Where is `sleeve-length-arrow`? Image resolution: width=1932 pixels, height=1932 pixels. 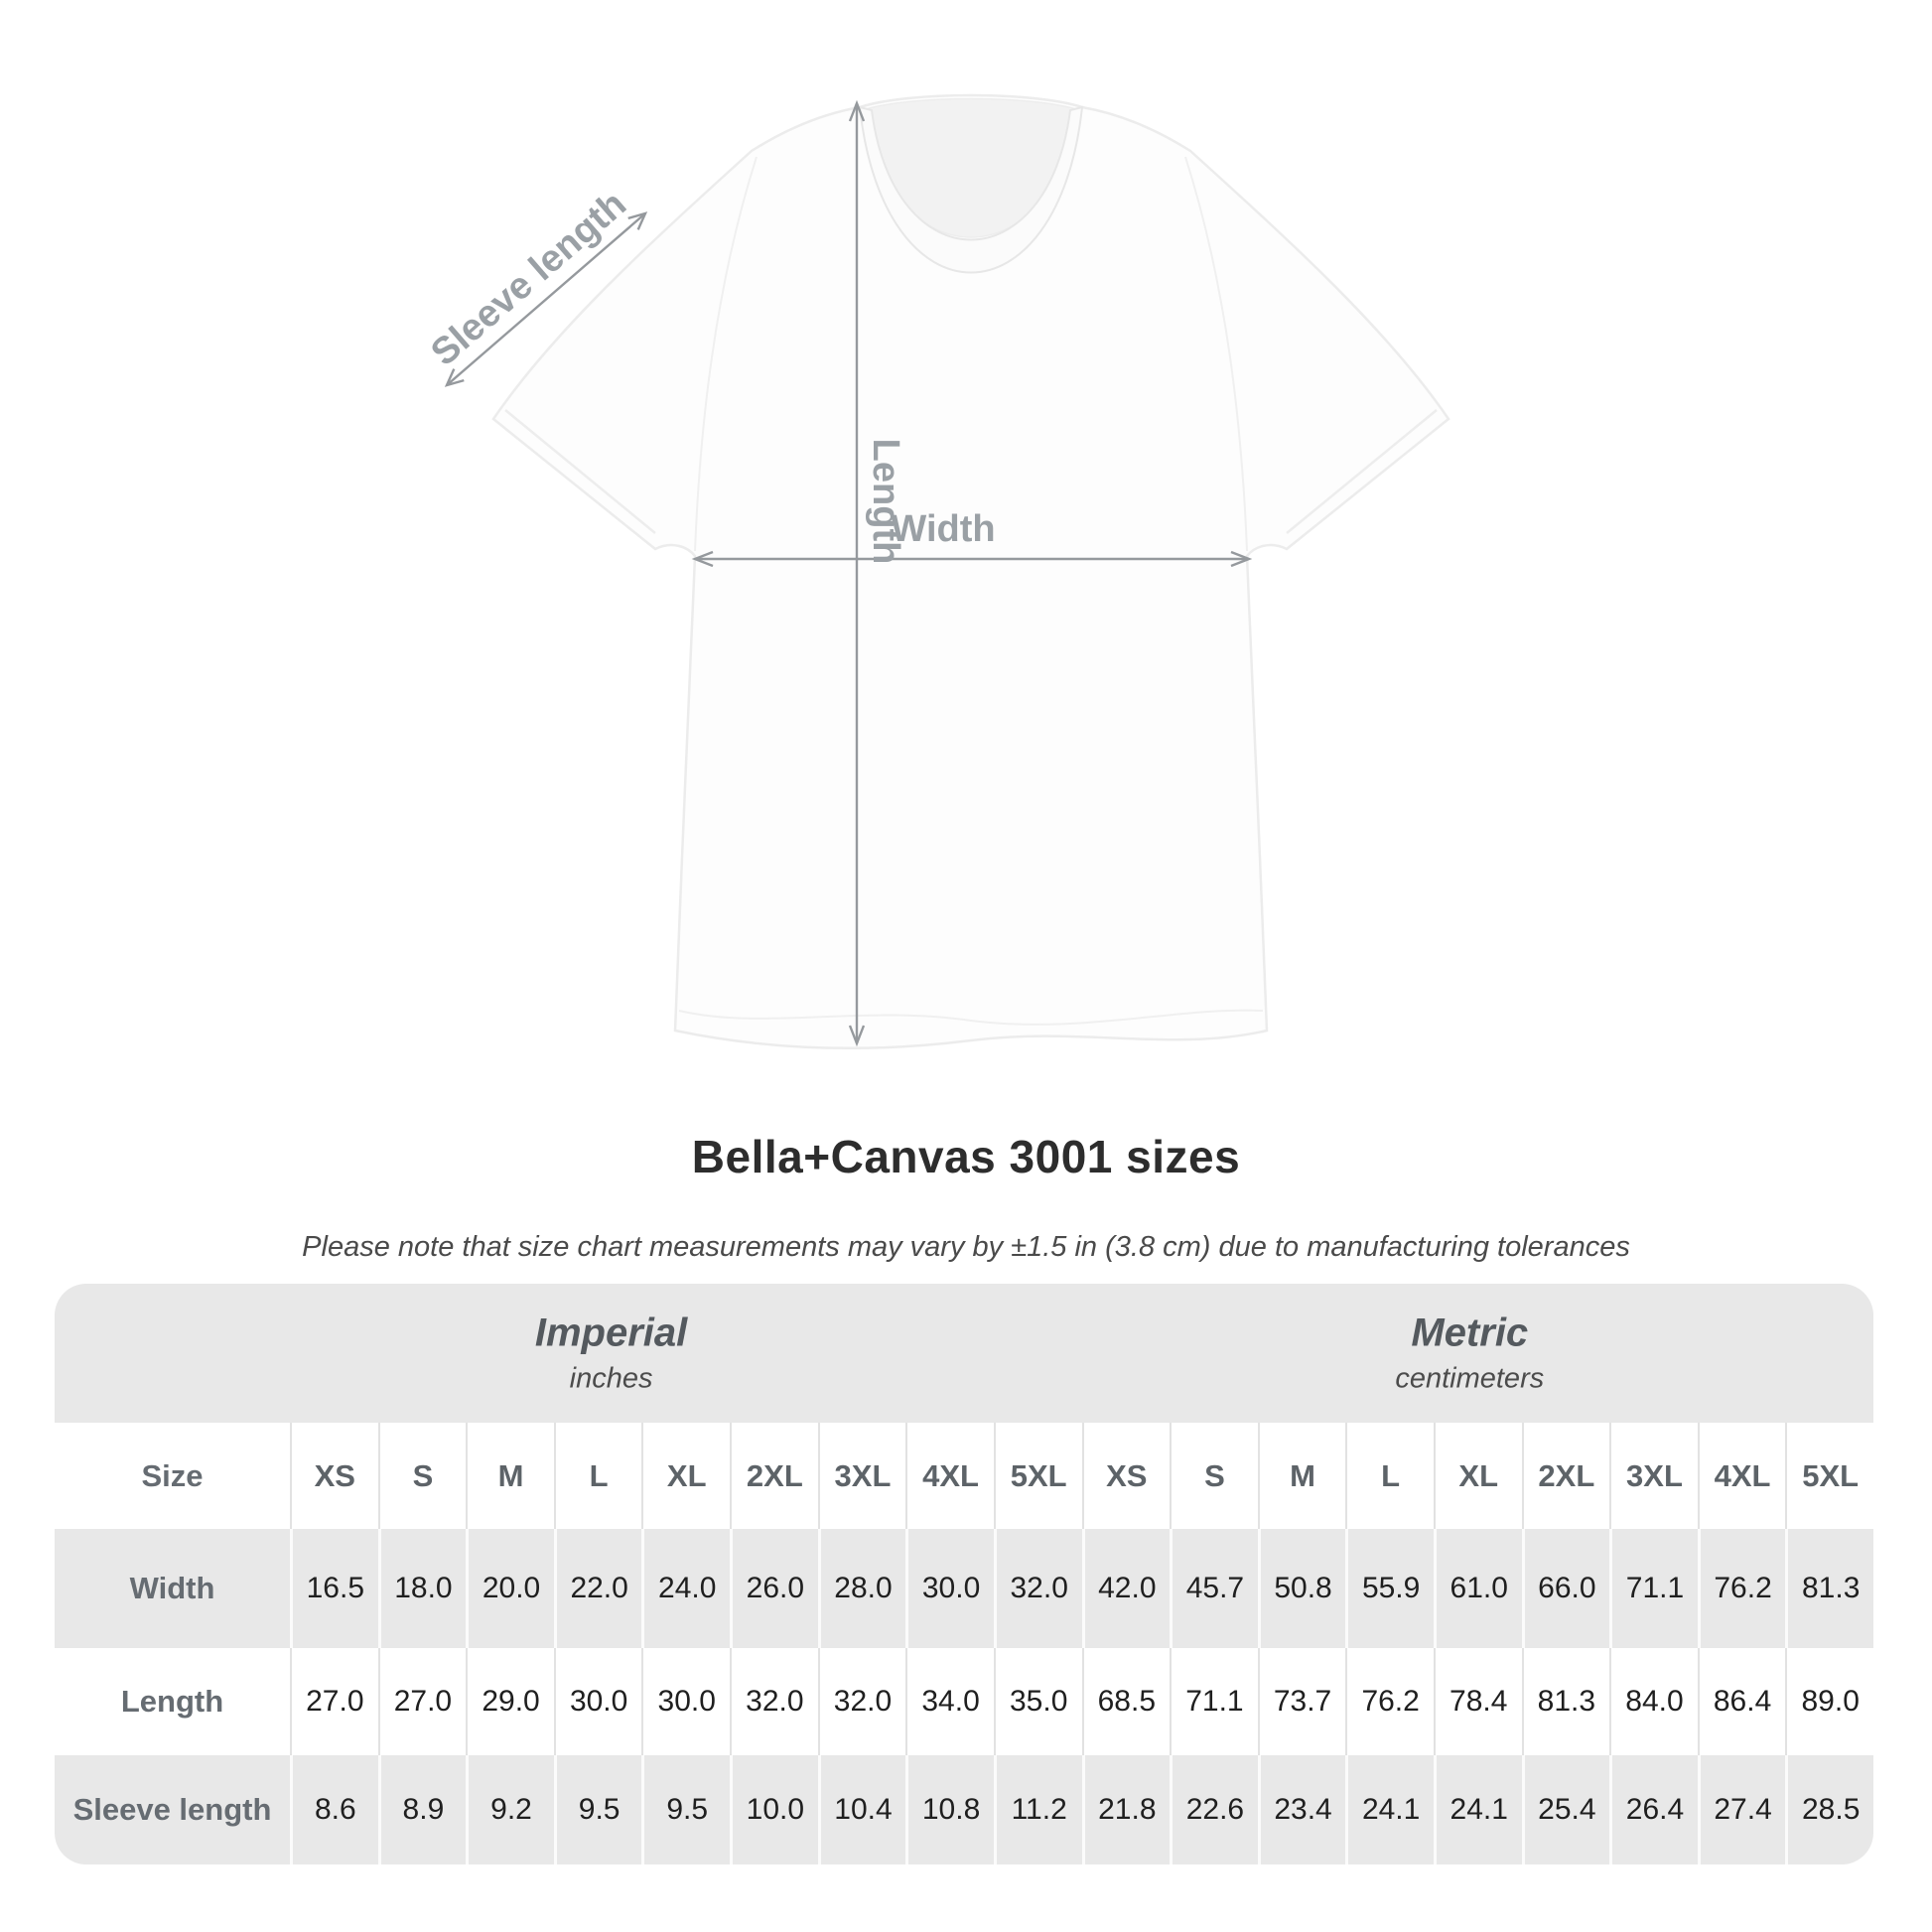 sleeve-length-arrow is located at coordinates (546, 299).